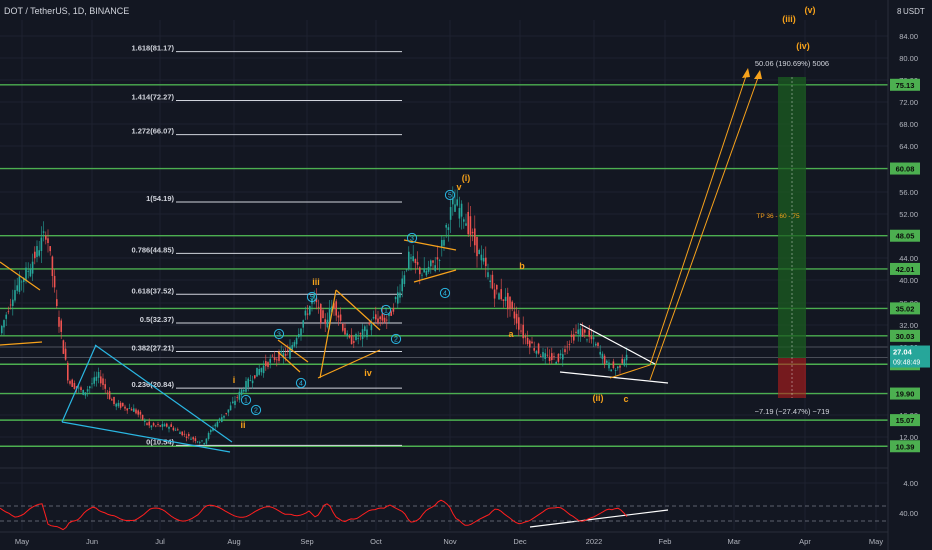  Describe the element at coordinates (306, 541) in the screenshot. I see `time-tick: Sep` at that location.